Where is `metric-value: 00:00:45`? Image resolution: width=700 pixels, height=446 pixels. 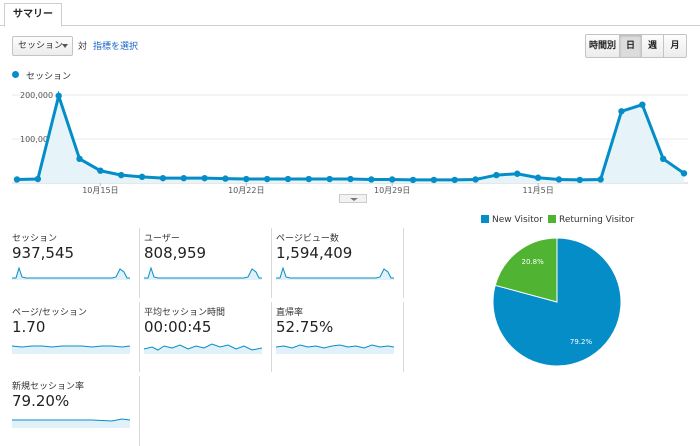 metric-value: 00:00:45 is located at coordinates (178, 327).